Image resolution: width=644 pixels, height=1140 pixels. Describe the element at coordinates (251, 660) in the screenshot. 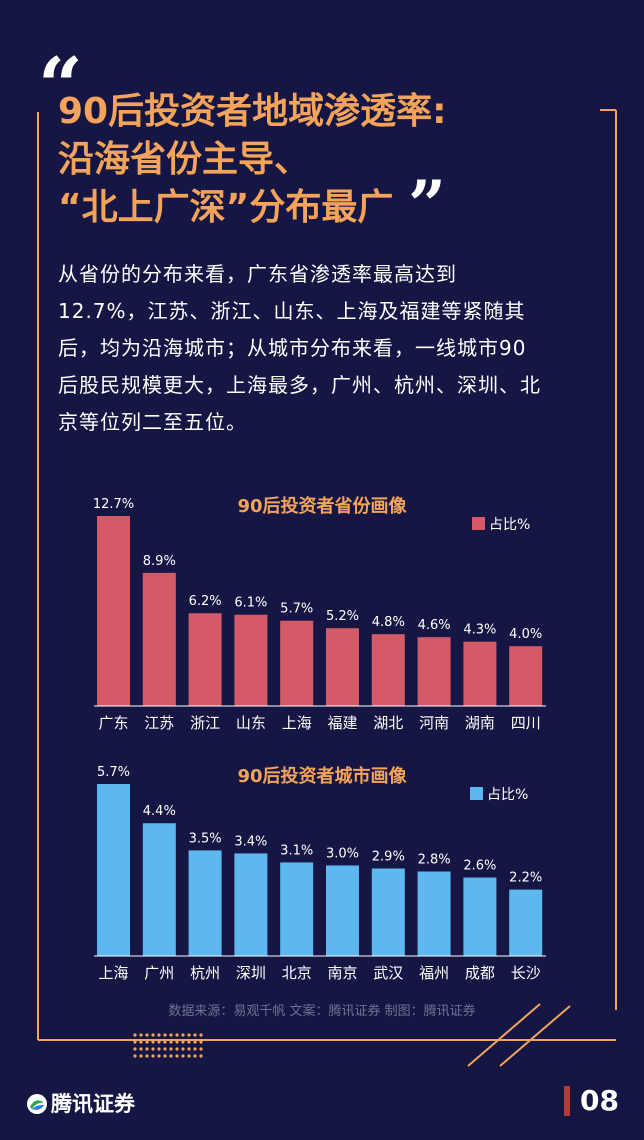

I see `bar-山东` at that location.